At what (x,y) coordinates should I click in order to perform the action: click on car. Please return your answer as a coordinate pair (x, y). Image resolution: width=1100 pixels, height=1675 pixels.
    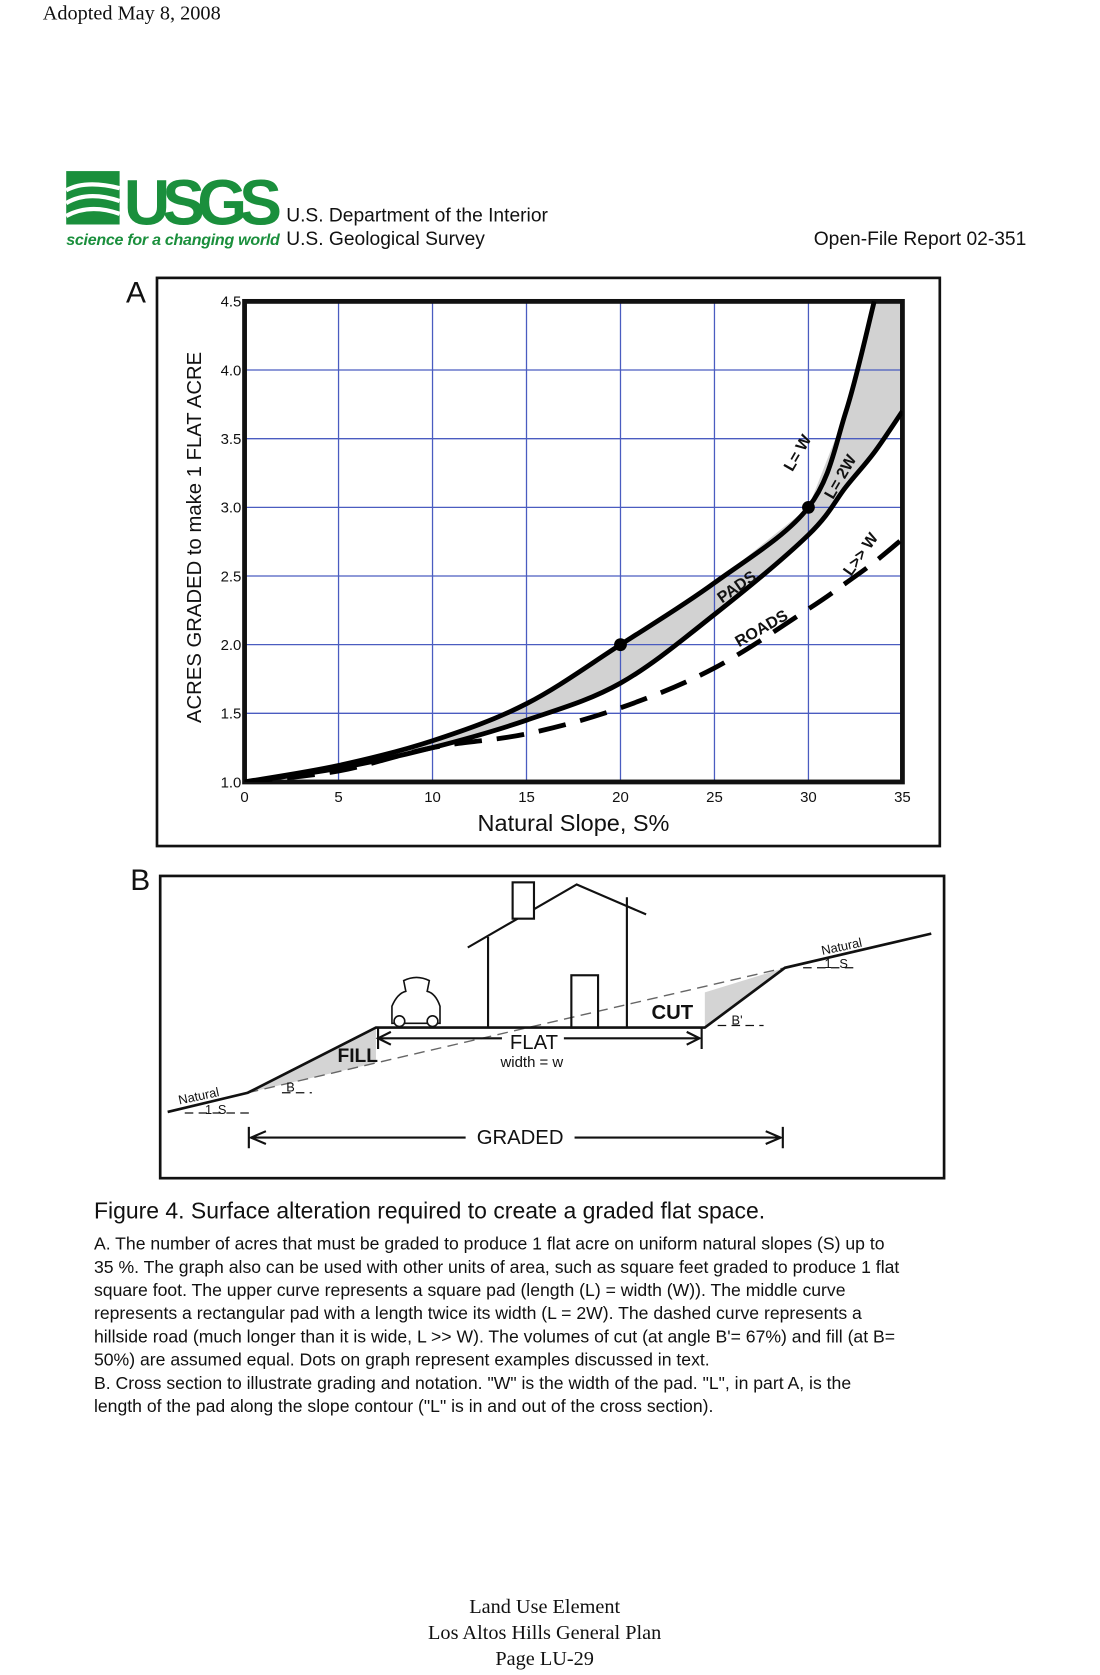
    Looking at the image, I should click on (416, 1000).